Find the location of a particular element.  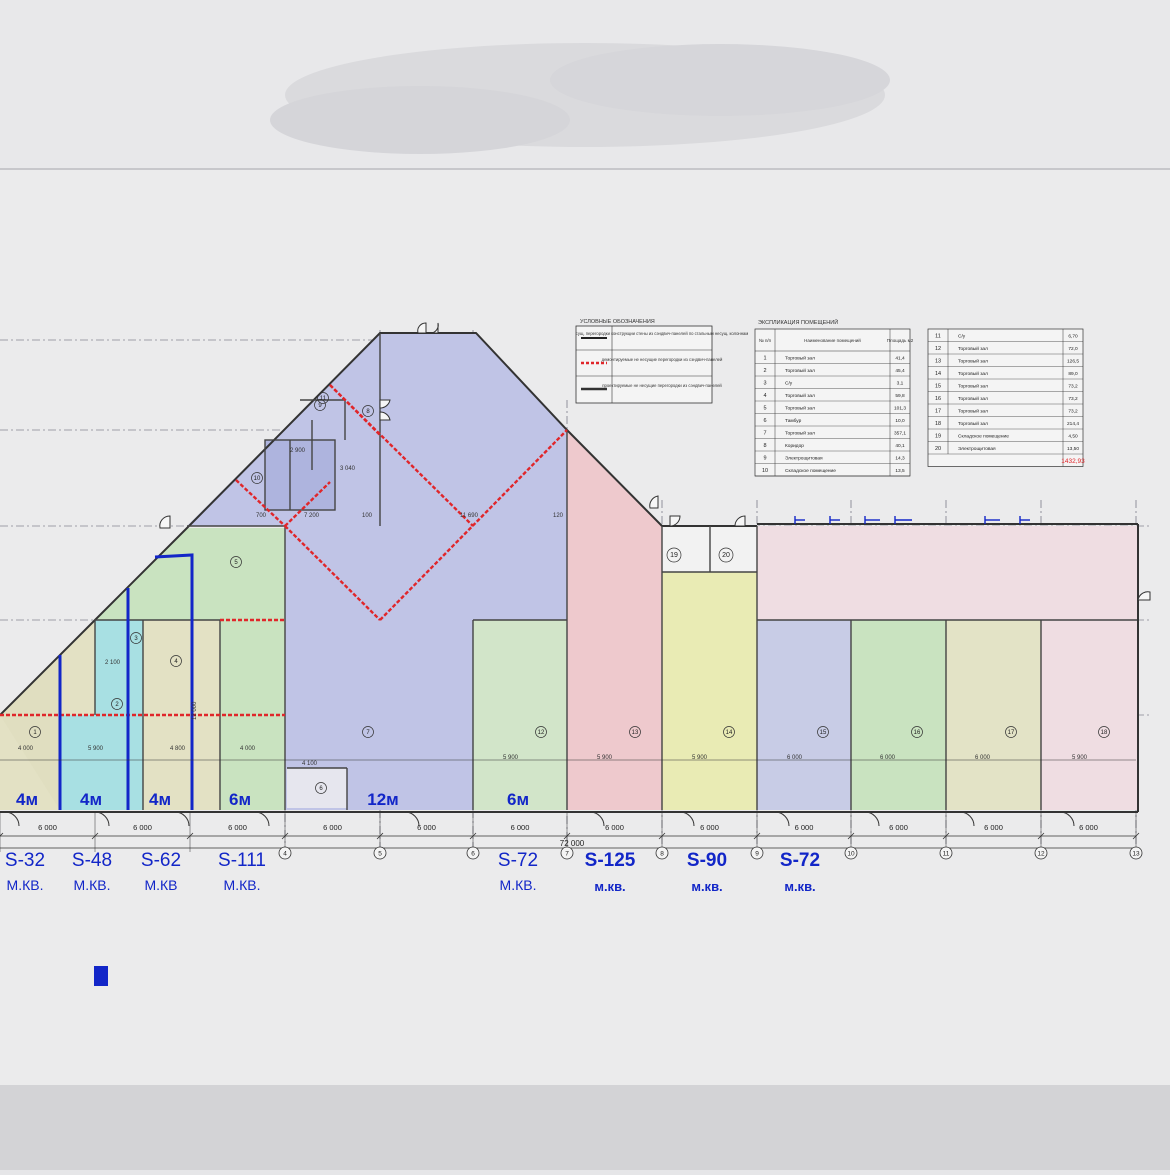

svg-text: 14 is located at coordinates (729, 733).